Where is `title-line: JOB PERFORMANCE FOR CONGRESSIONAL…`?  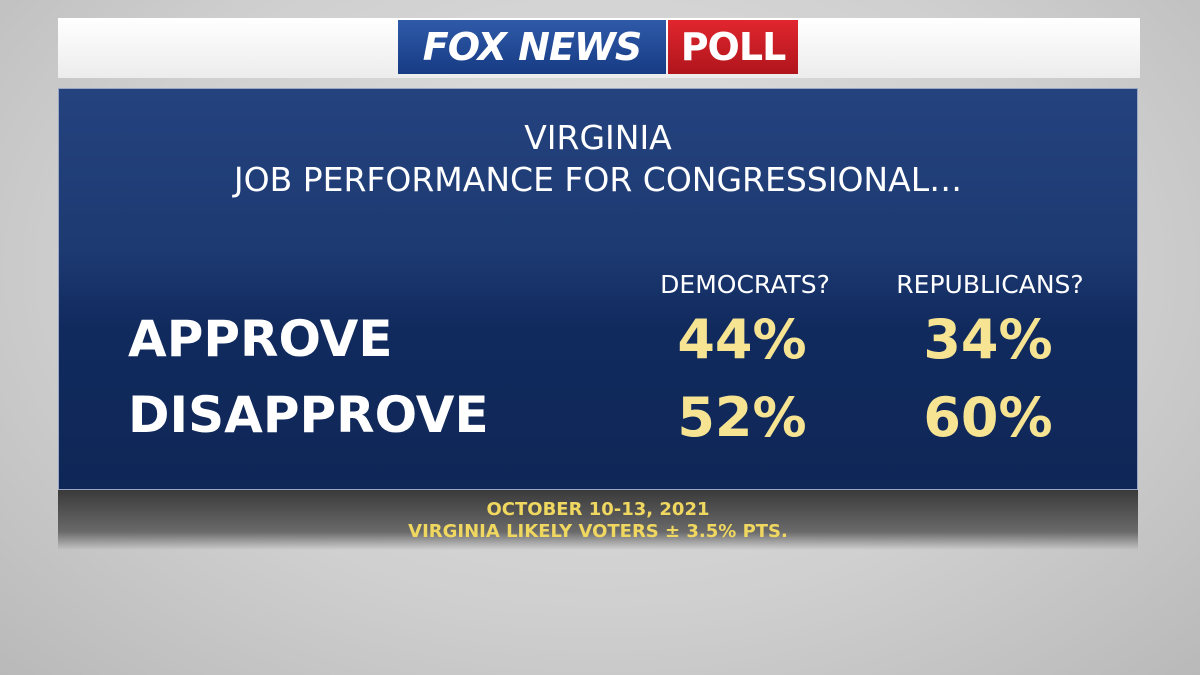
title-line: JOB PERFORMANCE FOR CONGRESSIONAL… is located at coordinates (598, 179).